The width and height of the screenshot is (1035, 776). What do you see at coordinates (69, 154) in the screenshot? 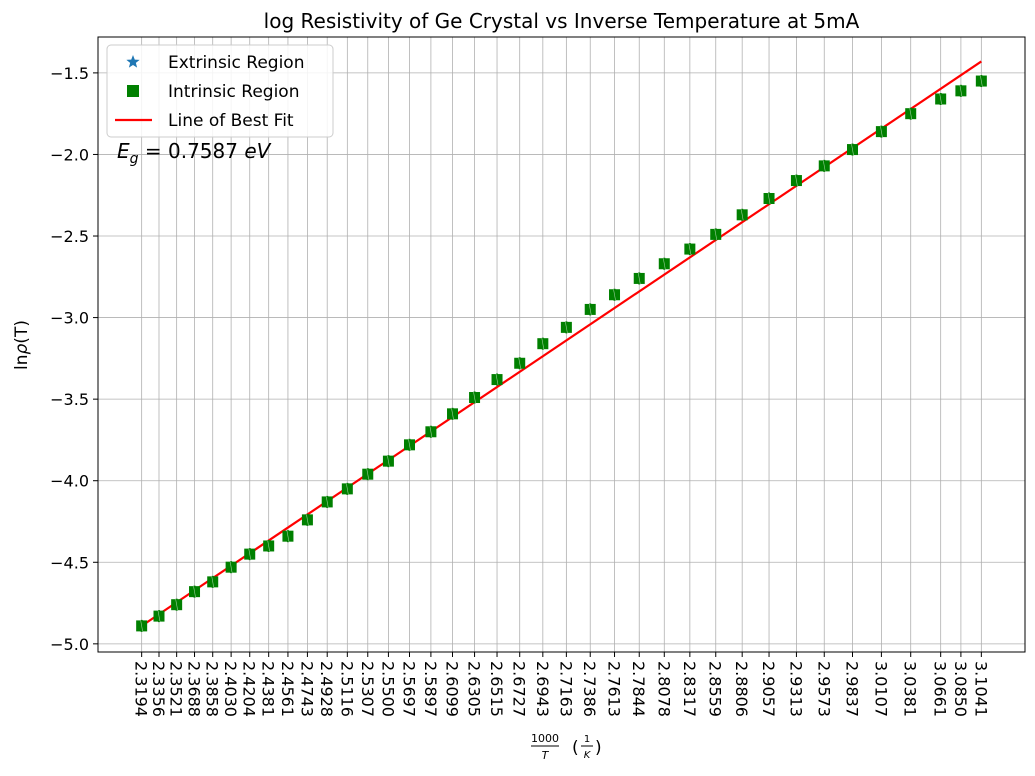
I see `y-tick-label: −2.0` at bounding box center [69, 154].